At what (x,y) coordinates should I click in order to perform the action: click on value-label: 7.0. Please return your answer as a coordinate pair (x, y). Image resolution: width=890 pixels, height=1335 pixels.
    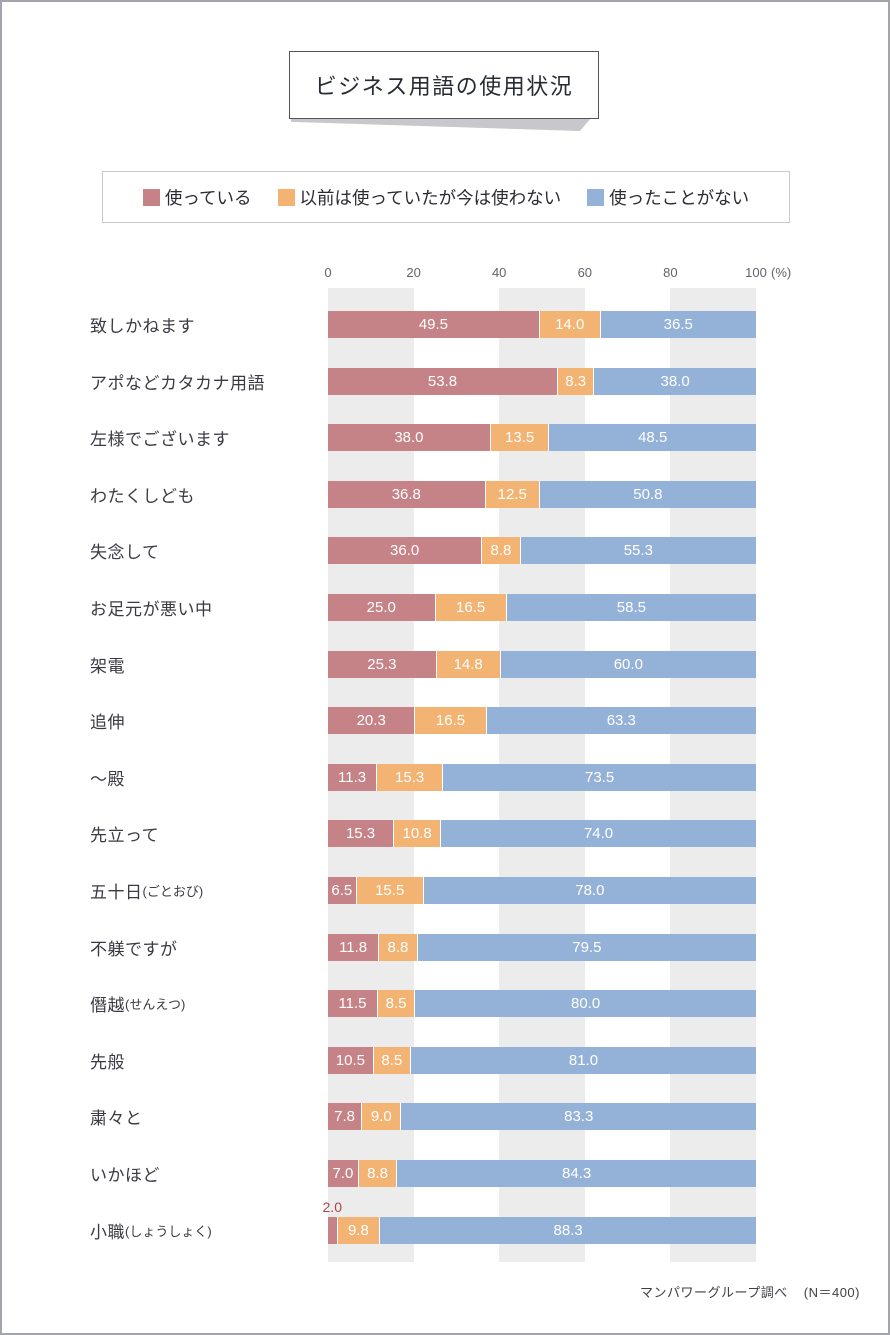
    Looking at the image, I should click on (343, 1173).